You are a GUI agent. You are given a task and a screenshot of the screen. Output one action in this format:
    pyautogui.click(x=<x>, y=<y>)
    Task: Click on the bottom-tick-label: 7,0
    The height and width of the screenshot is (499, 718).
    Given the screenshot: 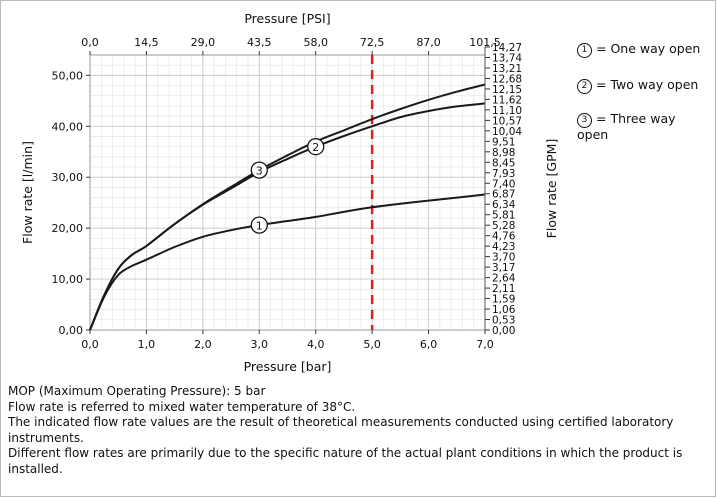 What is the action you would take?
    pyautogui.click(x=485, y=344)
    